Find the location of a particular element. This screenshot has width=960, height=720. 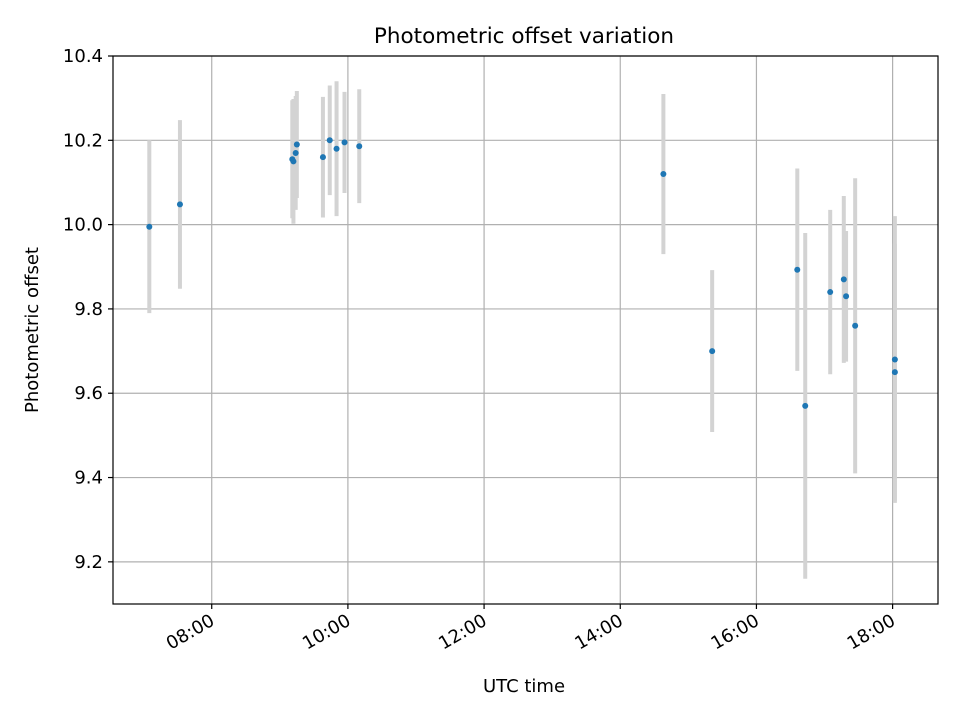

y-tick-label: 10.4 is located at coordinates (83, 56).